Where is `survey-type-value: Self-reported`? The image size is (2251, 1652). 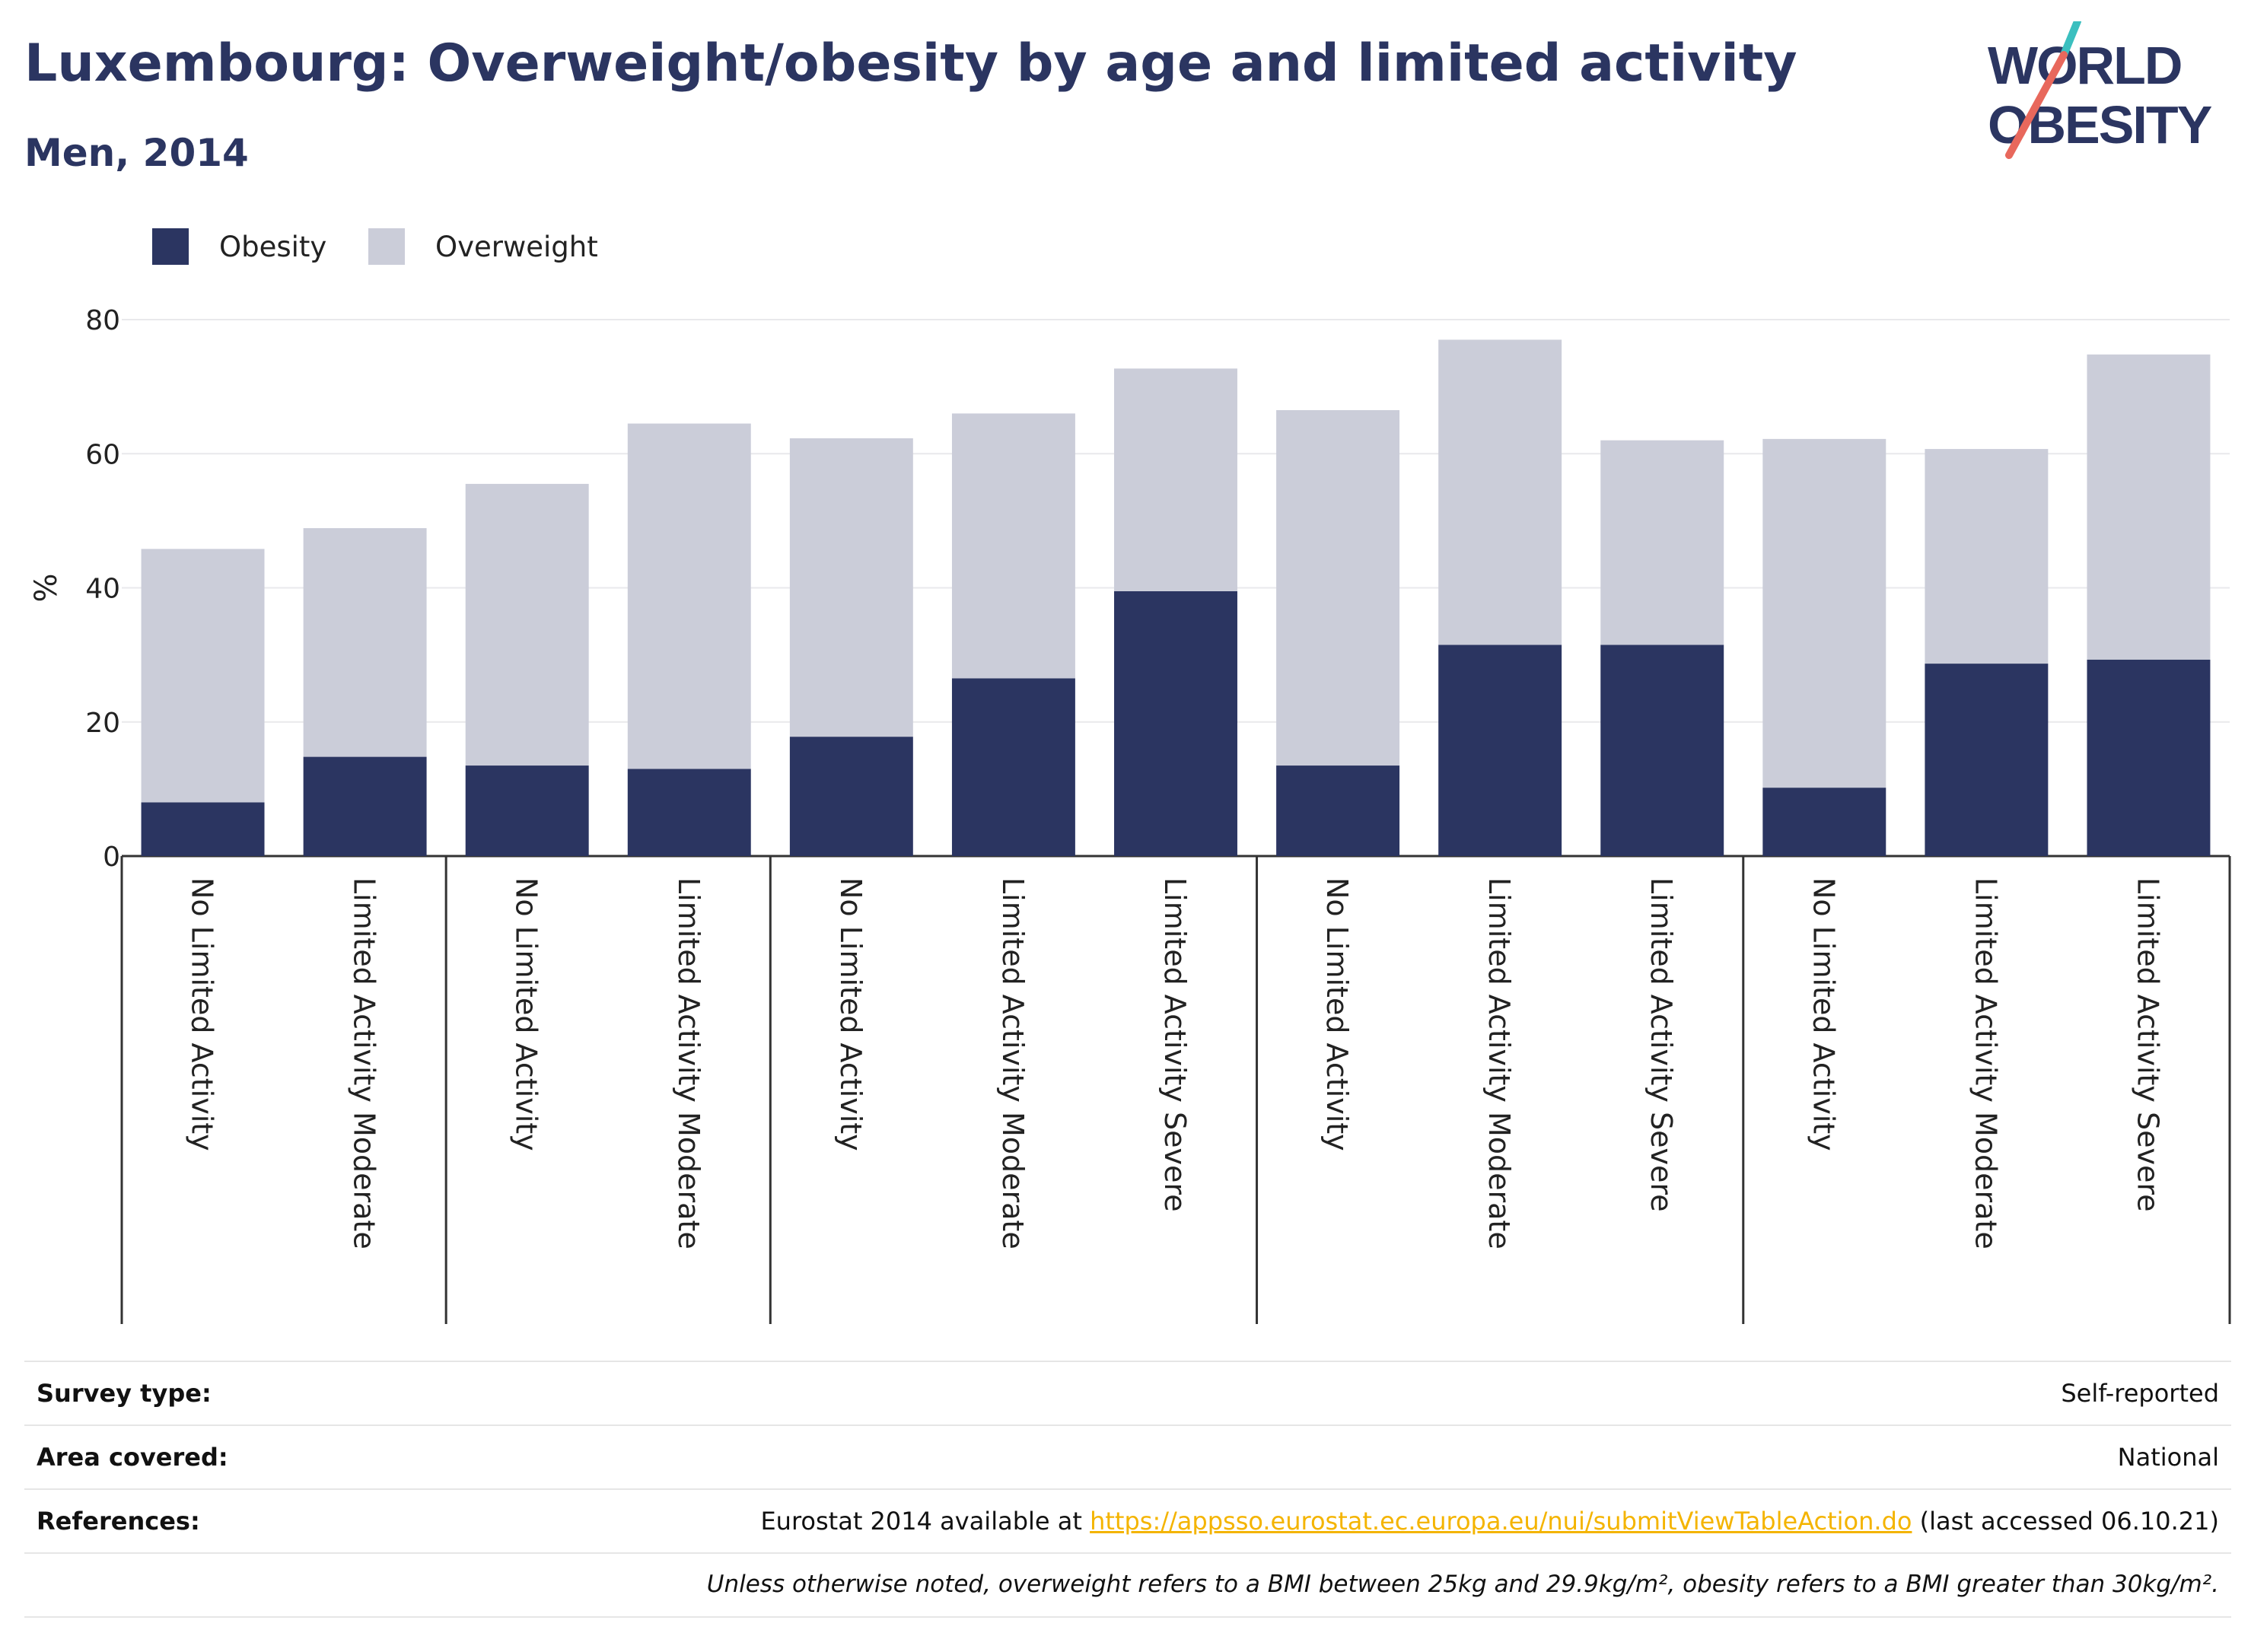
survey-type-value: Self-reported is located at coordinates (2140, 1393).